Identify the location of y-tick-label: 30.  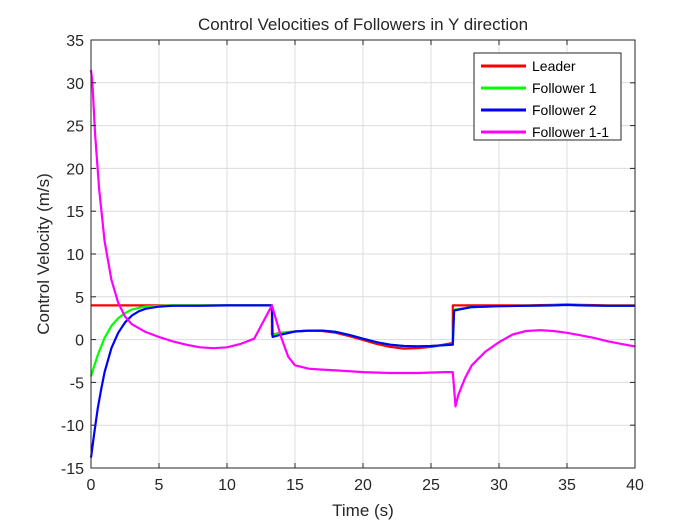
(75, 84).